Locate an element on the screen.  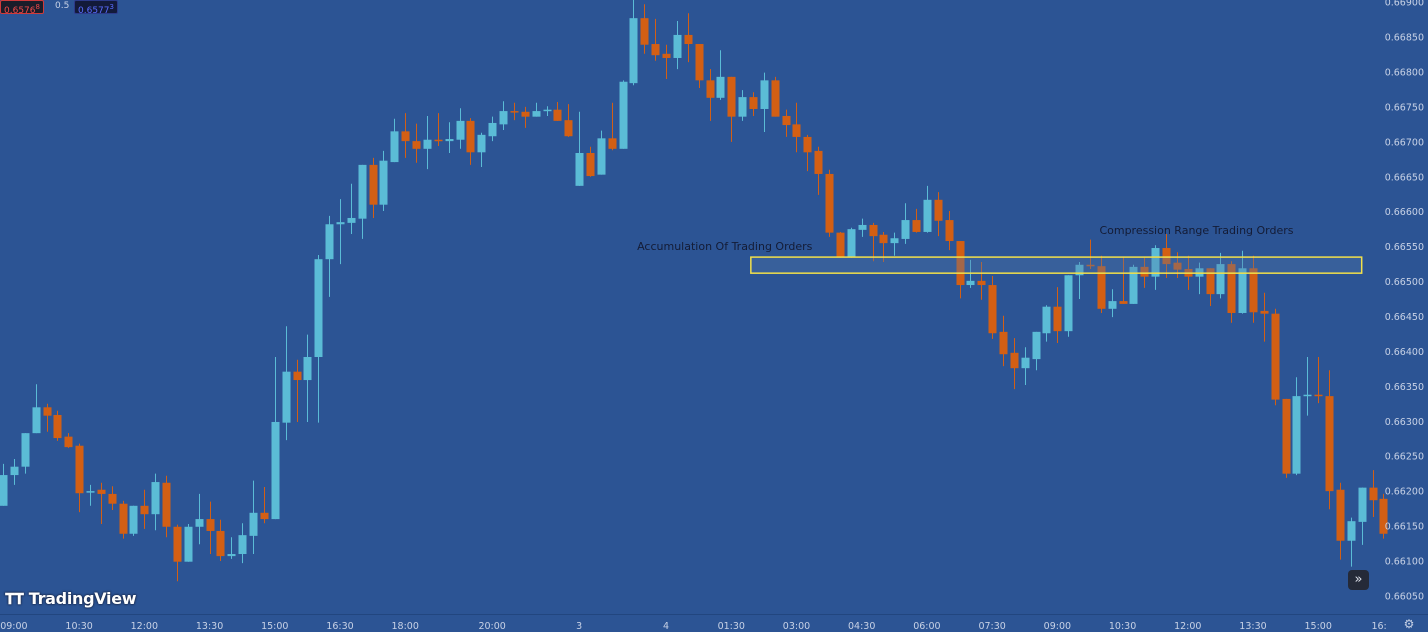
price-tick-label: 0.66850 is located at coordinates (1404, 38).